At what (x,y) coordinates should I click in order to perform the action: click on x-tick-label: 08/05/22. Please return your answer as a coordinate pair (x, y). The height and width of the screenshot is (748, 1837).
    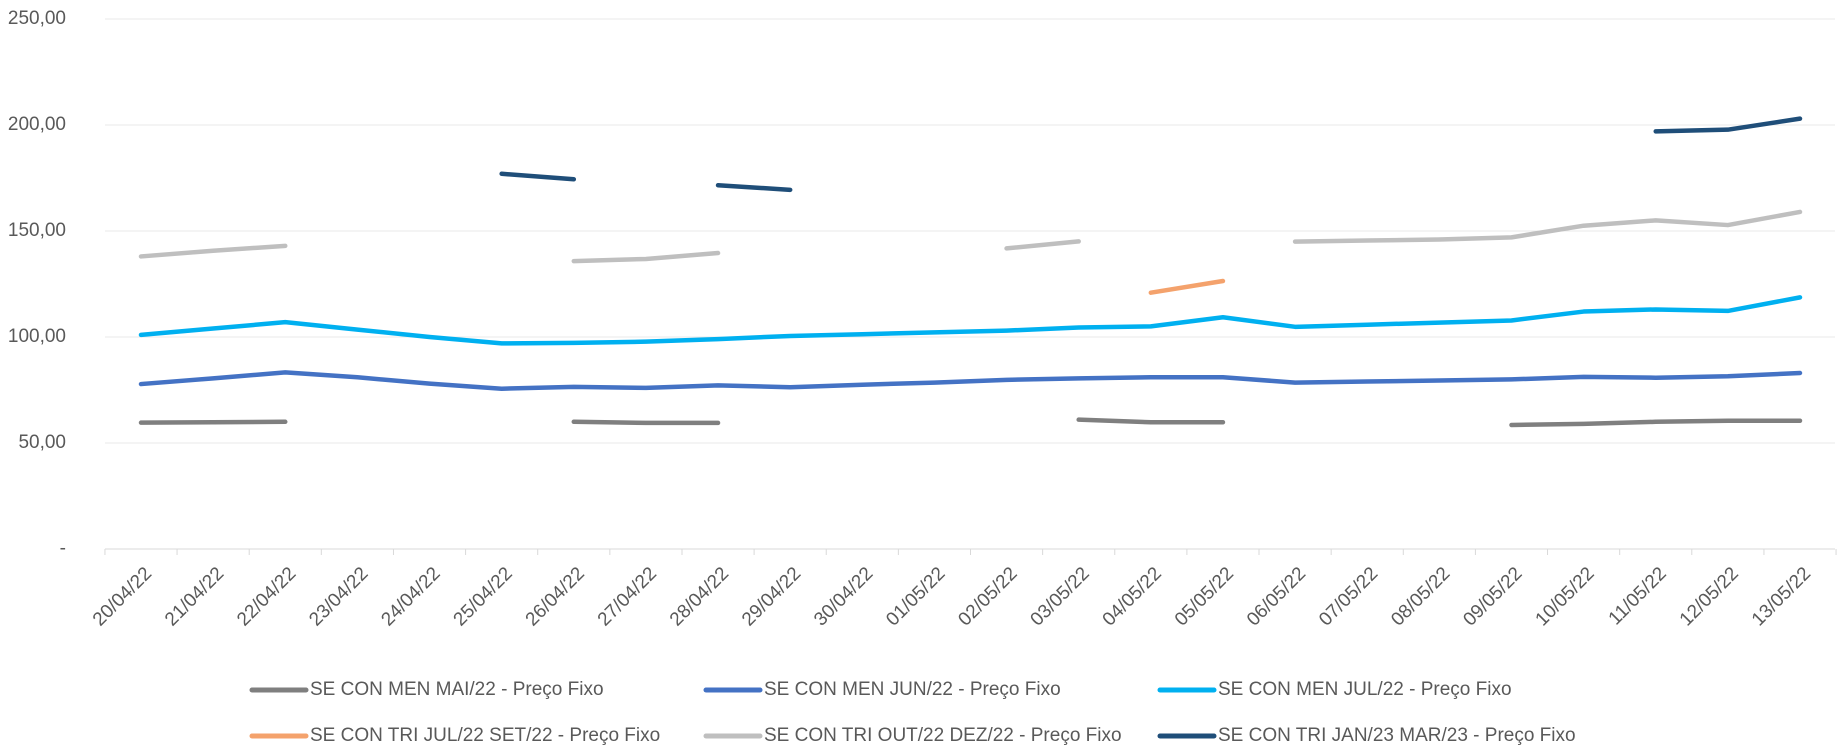
    Looking at the image, I should click on (1420, 596).